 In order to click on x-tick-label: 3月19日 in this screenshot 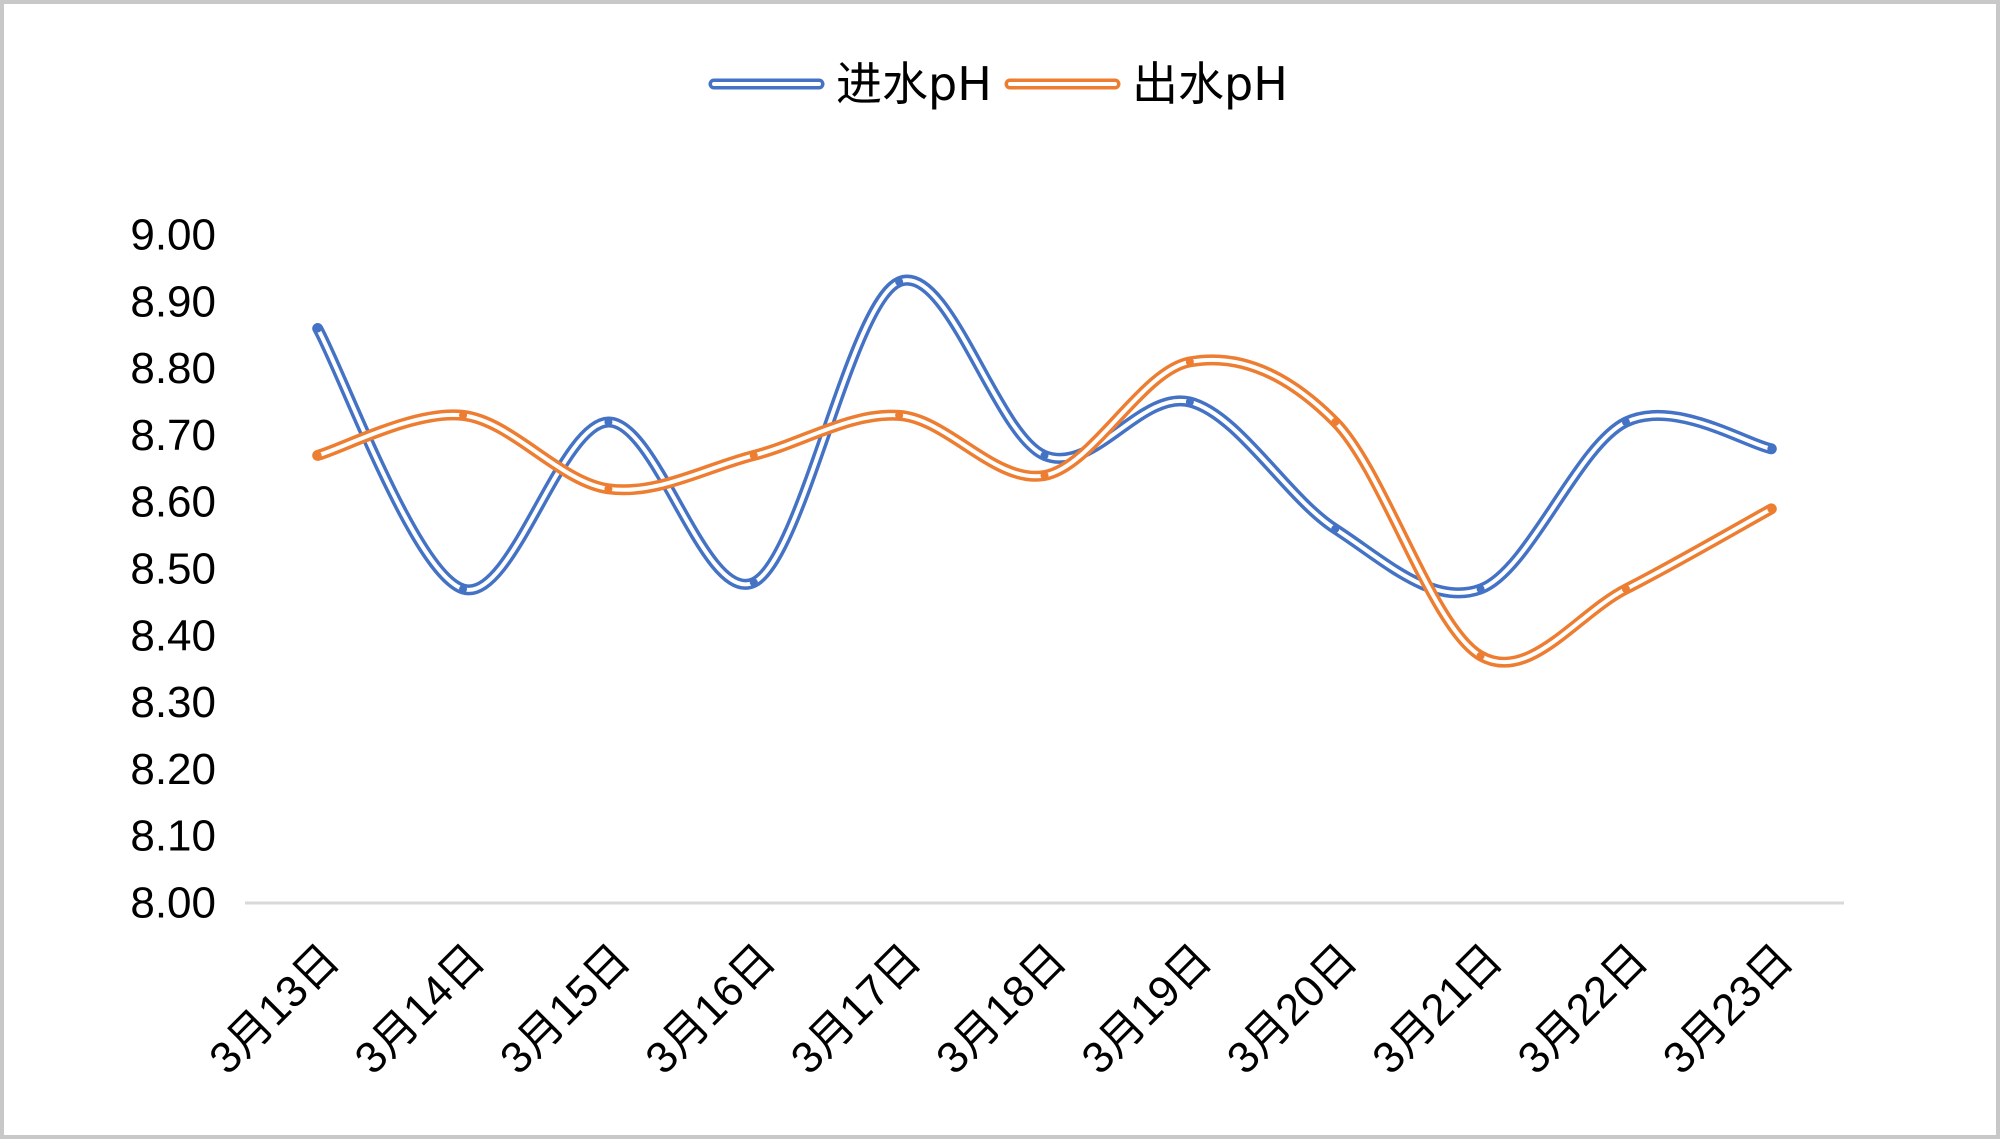, I will do `click(1146, 1009)`.